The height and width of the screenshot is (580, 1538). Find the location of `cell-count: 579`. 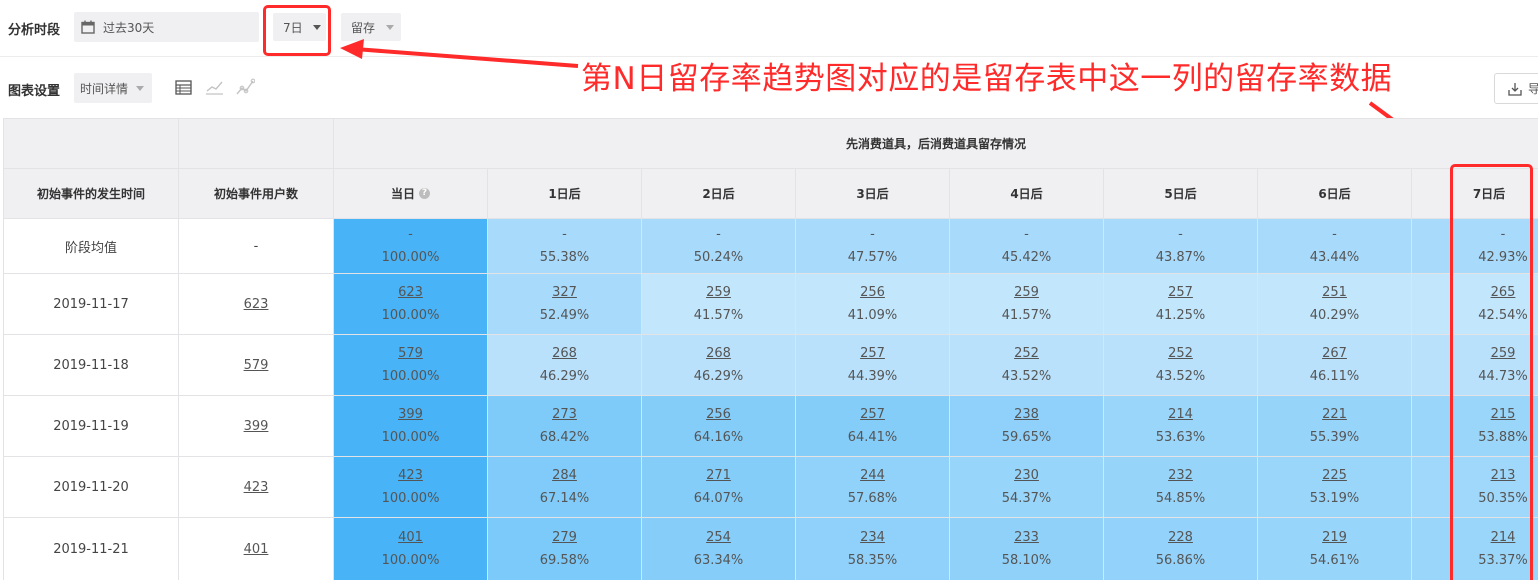

cell-count: 579 is located at coordinates (410, 353).